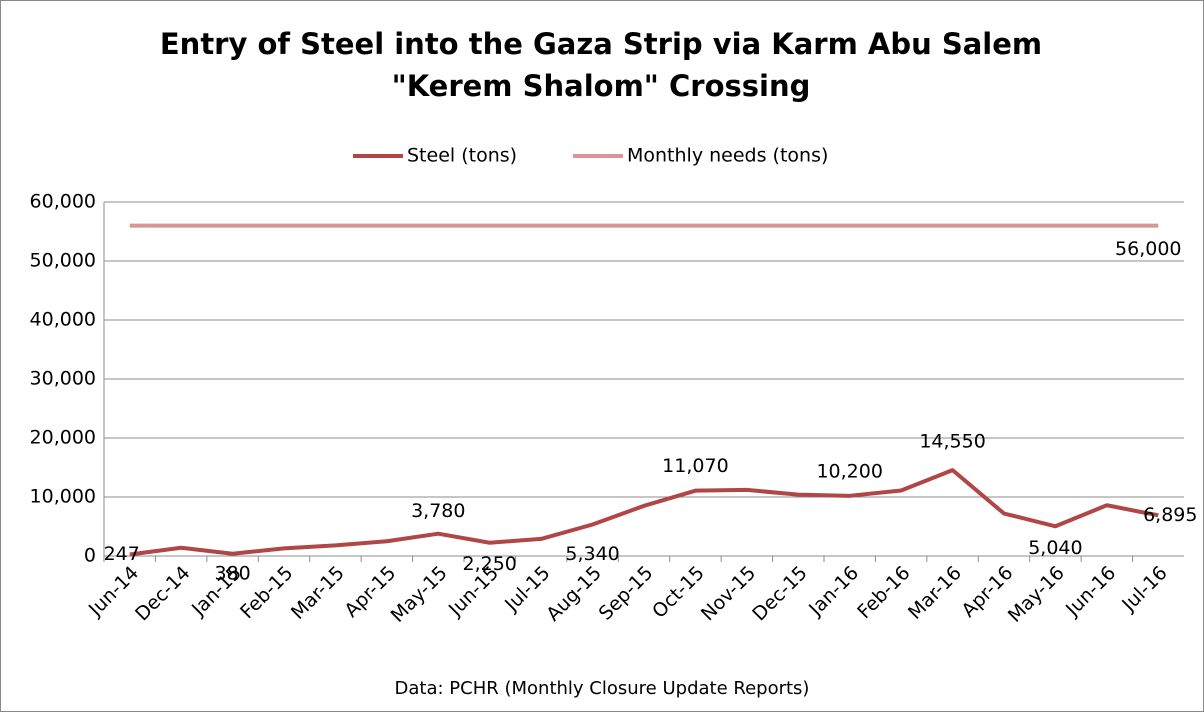  I want to click on legend-label: Monthly needs (tons), so click(727, 156).